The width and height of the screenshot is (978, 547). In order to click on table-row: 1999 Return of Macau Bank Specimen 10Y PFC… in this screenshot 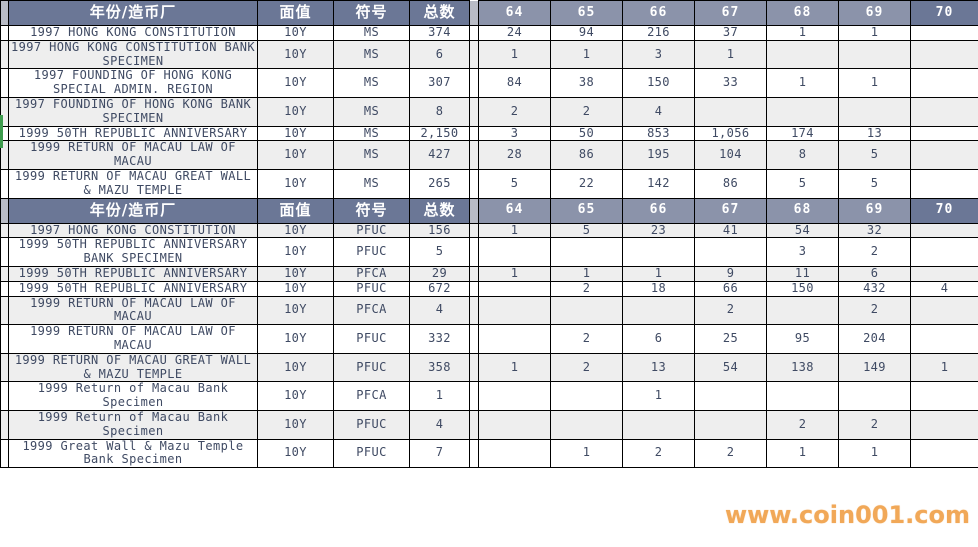, I will do `click(489, 396)`.